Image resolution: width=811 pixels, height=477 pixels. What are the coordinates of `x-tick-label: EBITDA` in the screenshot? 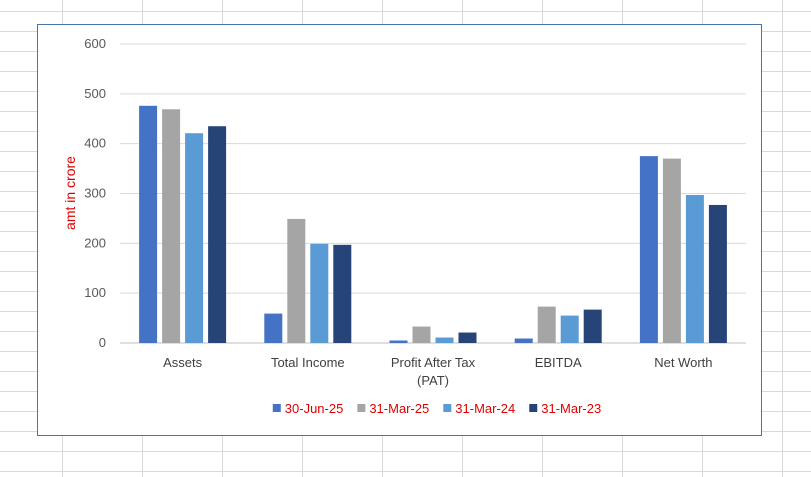 It's located at (558, 362).